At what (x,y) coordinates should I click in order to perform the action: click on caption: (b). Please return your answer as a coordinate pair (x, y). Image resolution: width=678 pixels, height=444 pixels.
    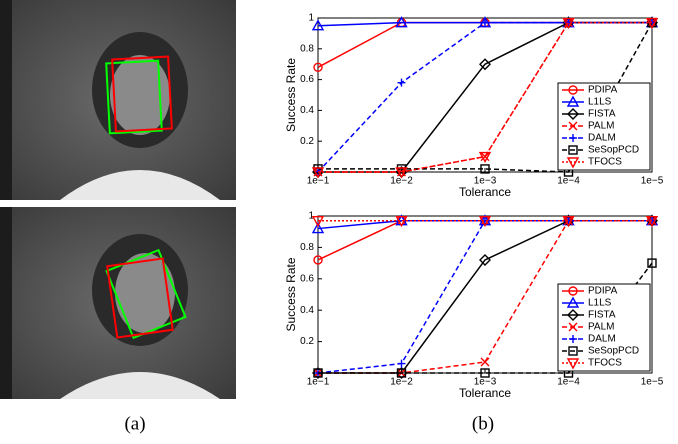
    Looking at the image, I should click on (483, 423).